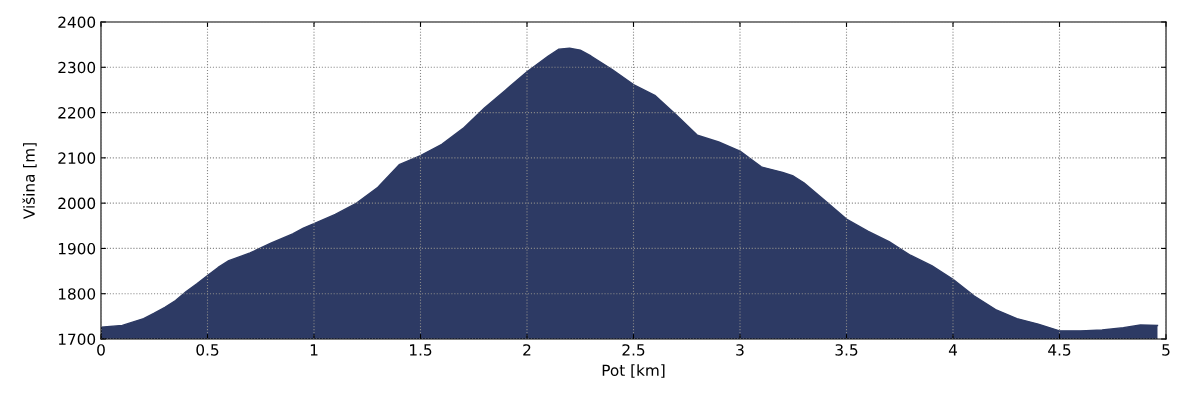 The width and height of the screenshot is (1200, 400). I want to click on x-tick-label: 0, so click(101, 350).